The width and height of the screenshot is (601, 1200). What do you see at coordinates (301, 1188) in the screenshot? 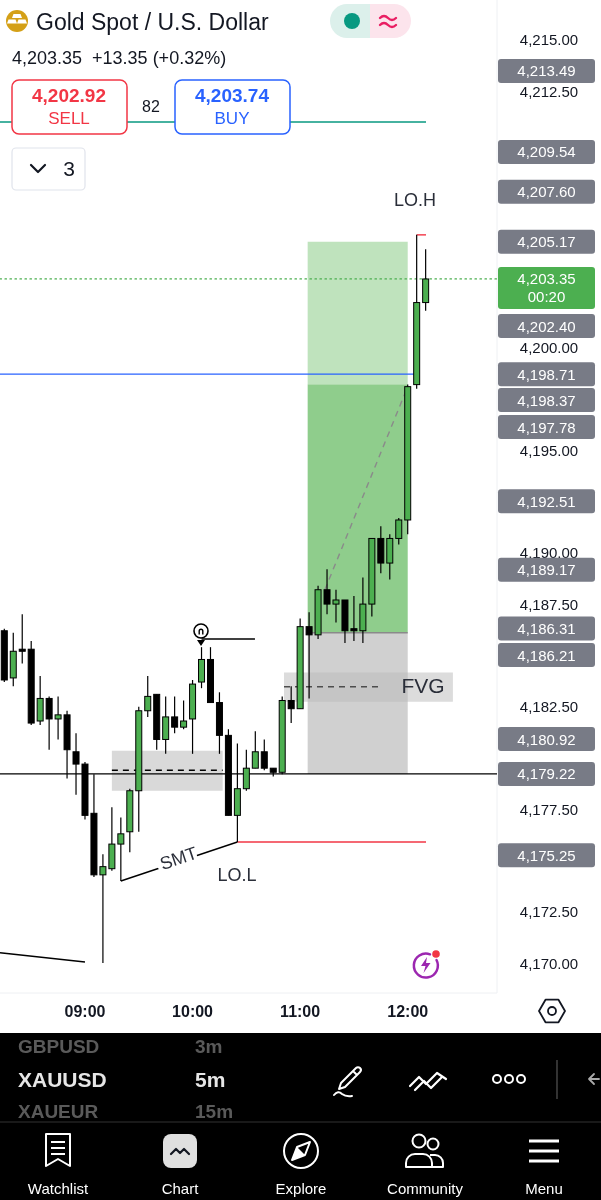
I see `text: Explore` at bounding box center [301, 1188].